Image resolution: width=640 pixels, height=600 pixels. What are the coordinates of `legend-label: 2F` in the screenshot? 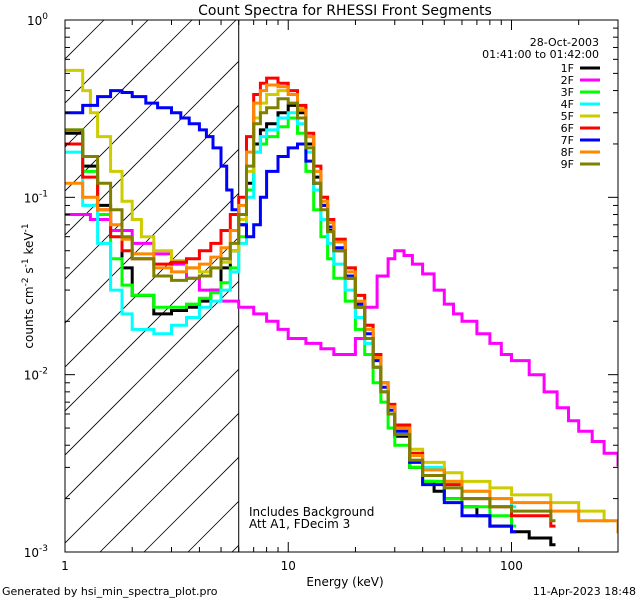 It's located at (567, 80).